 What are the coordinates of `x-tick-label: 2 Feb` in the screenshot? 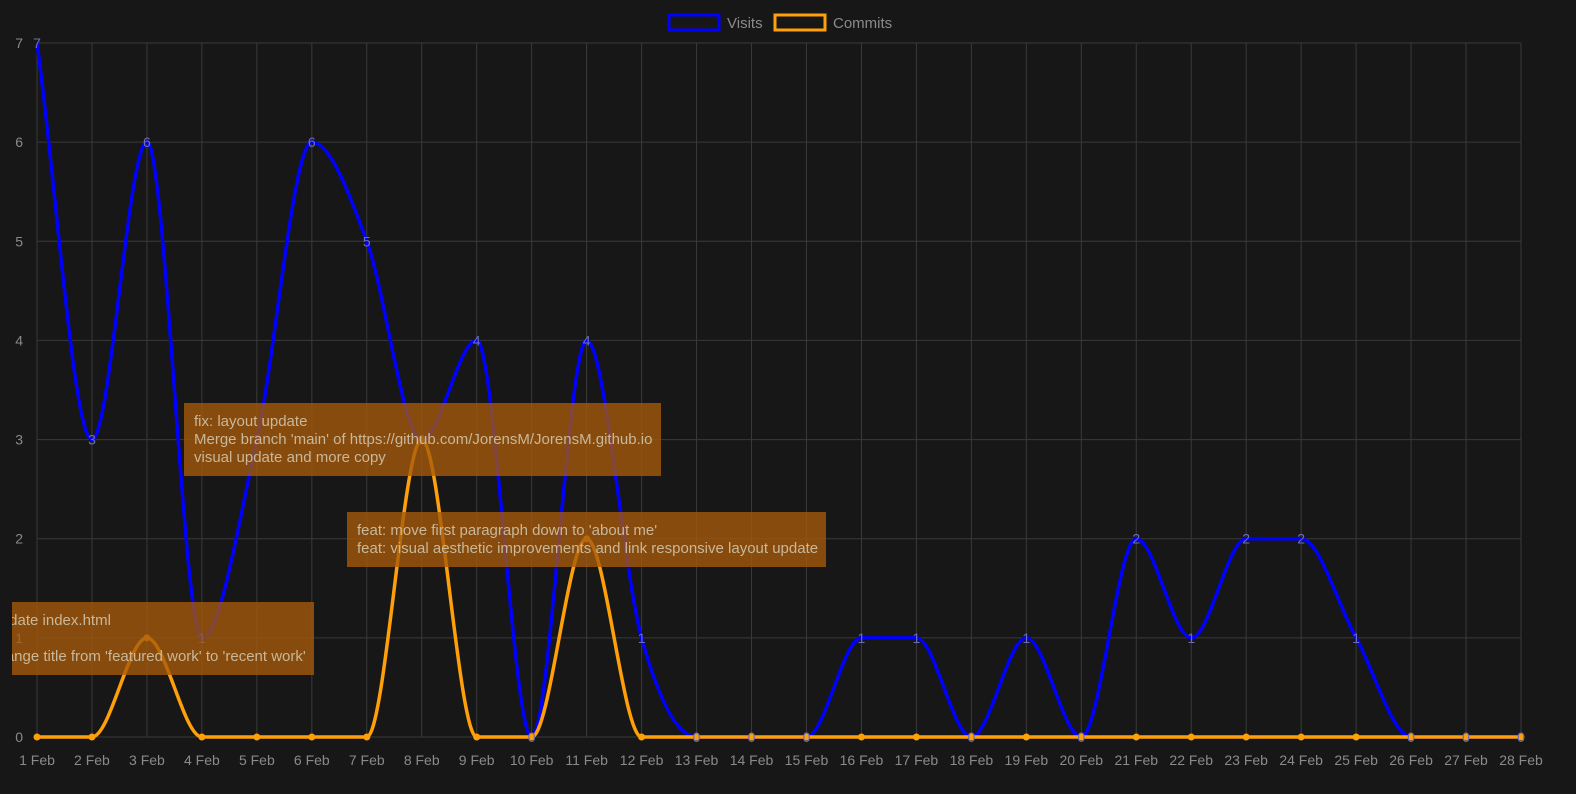 It's located at (92, 760).